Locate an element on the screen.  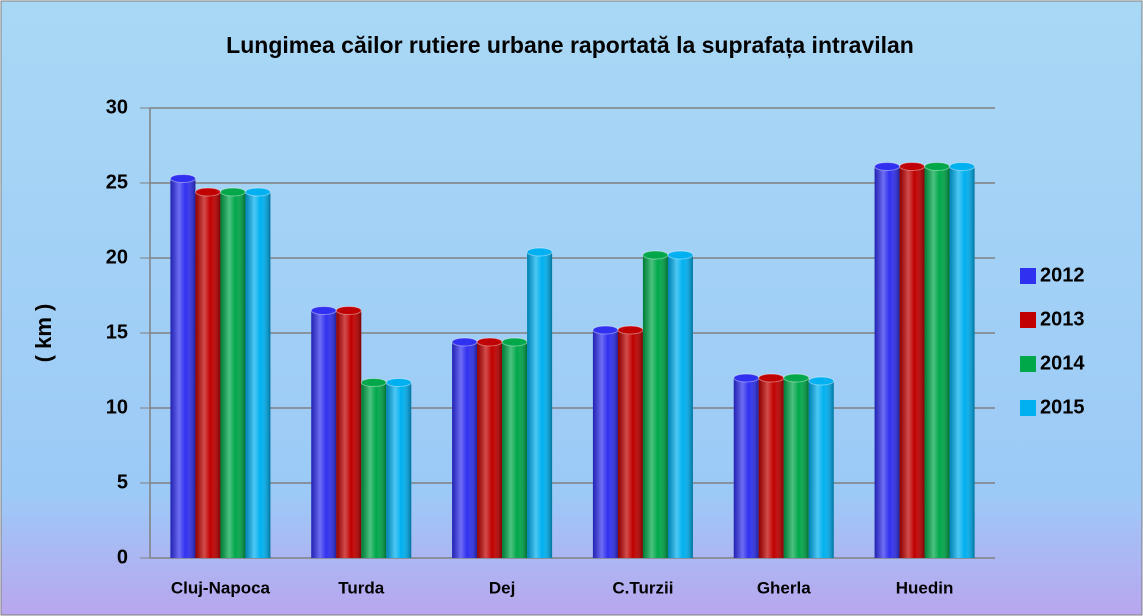
x-tick-label: Turda is located at coordinates (361, 587).